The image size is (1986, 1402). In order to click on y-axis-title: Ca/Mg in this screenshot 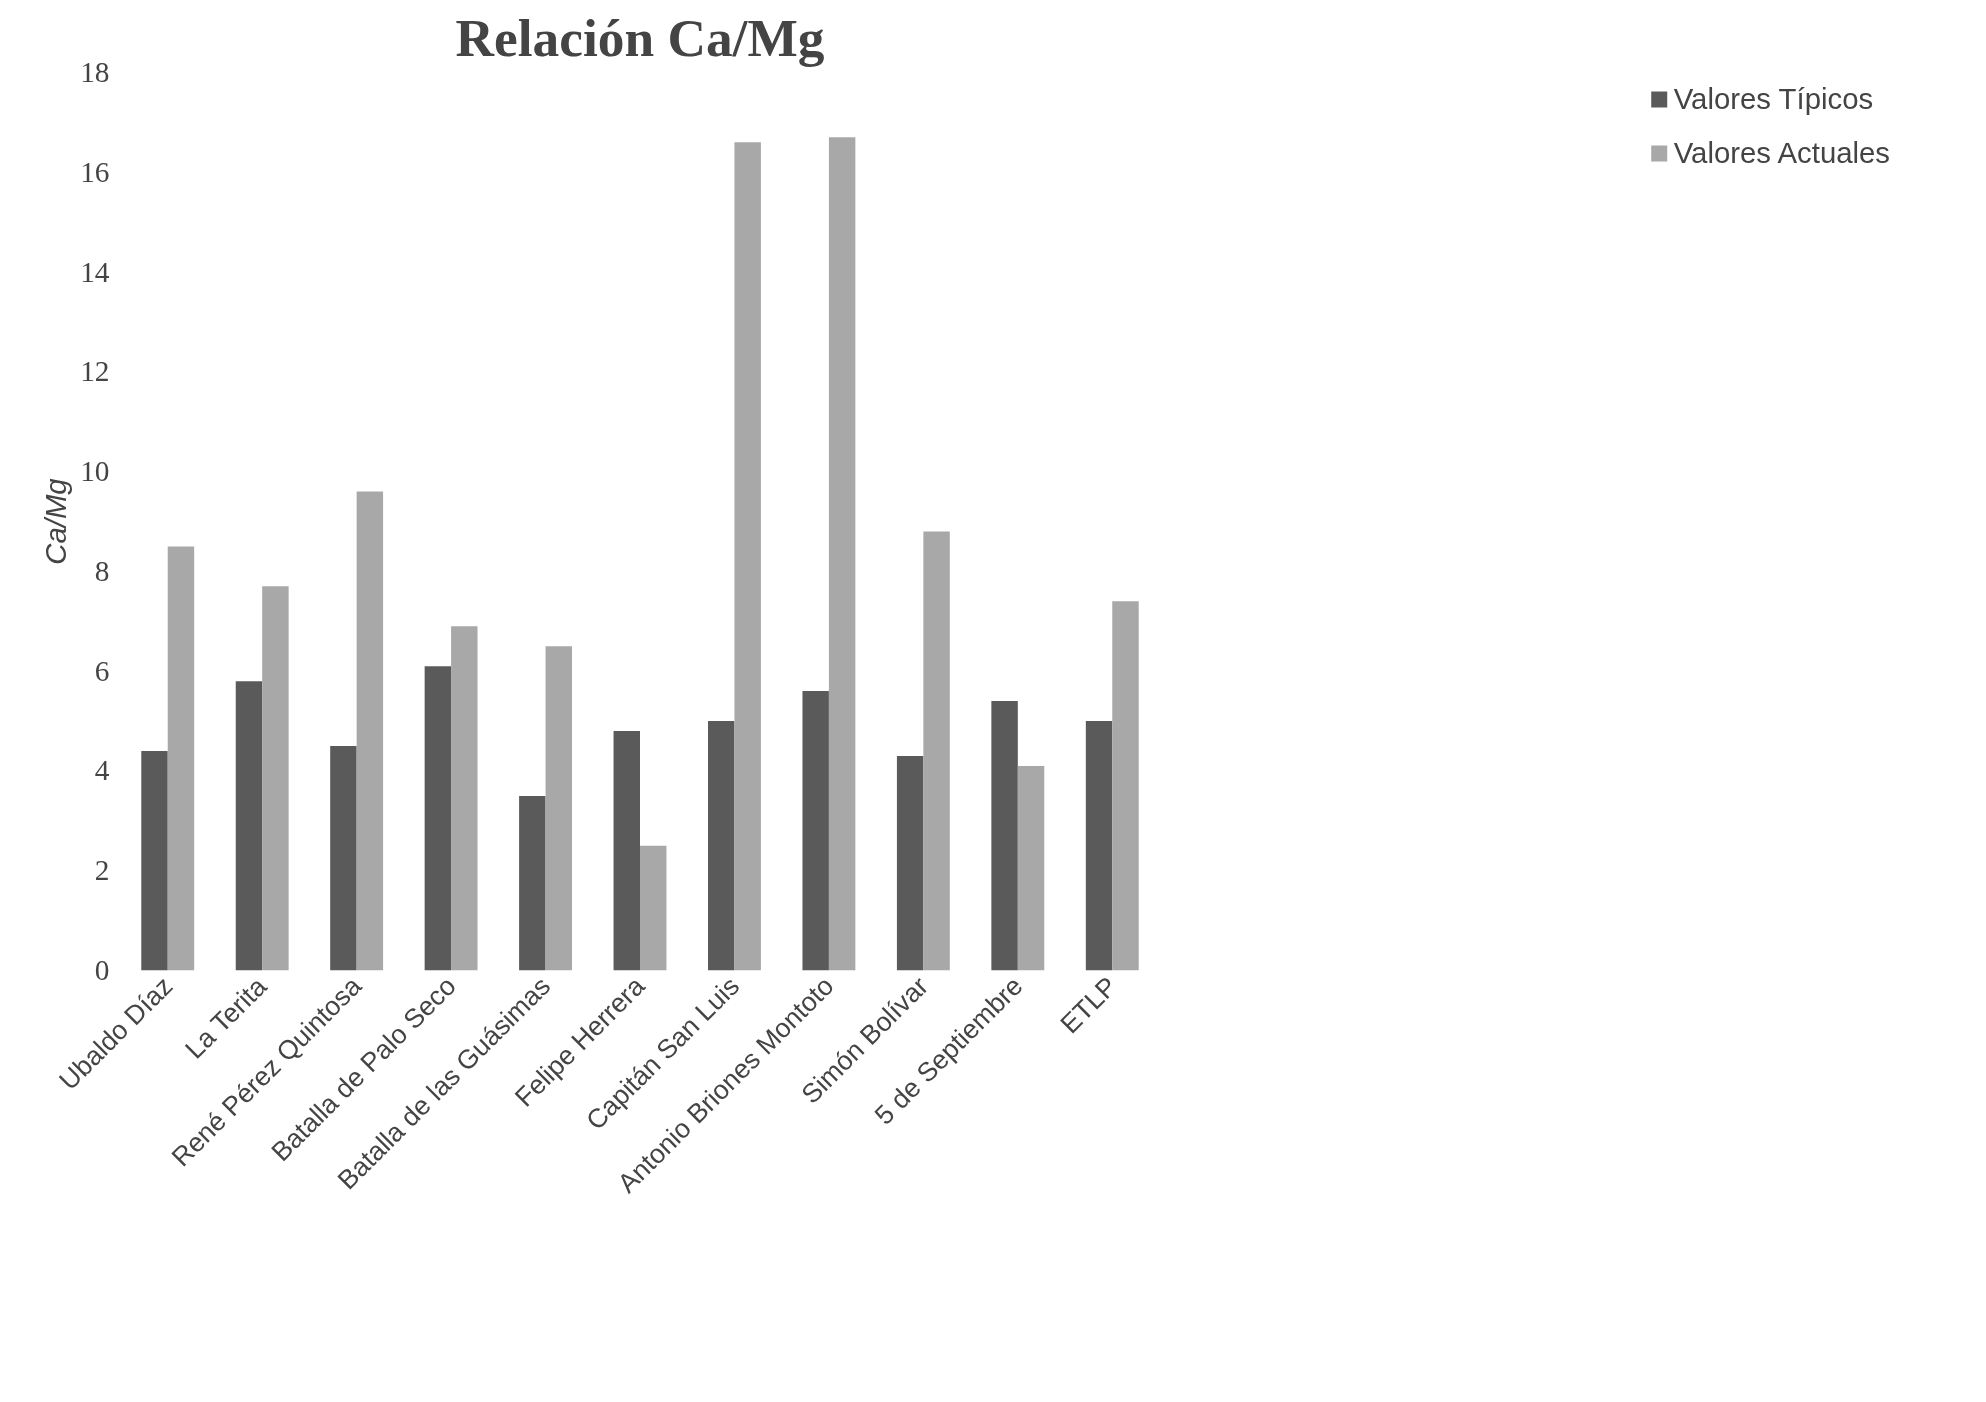, I will do `click(56, 521)`.